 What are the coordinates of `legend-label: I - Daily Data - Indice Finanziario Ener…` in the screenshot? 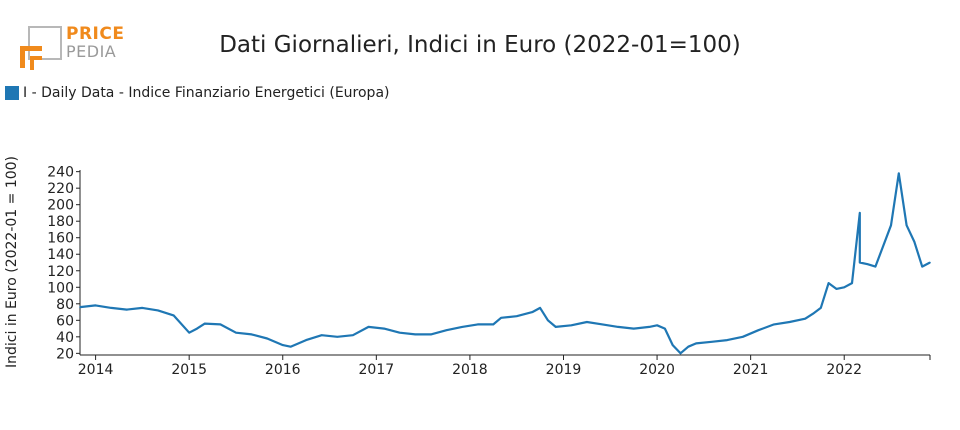 It's located at (206, 93).